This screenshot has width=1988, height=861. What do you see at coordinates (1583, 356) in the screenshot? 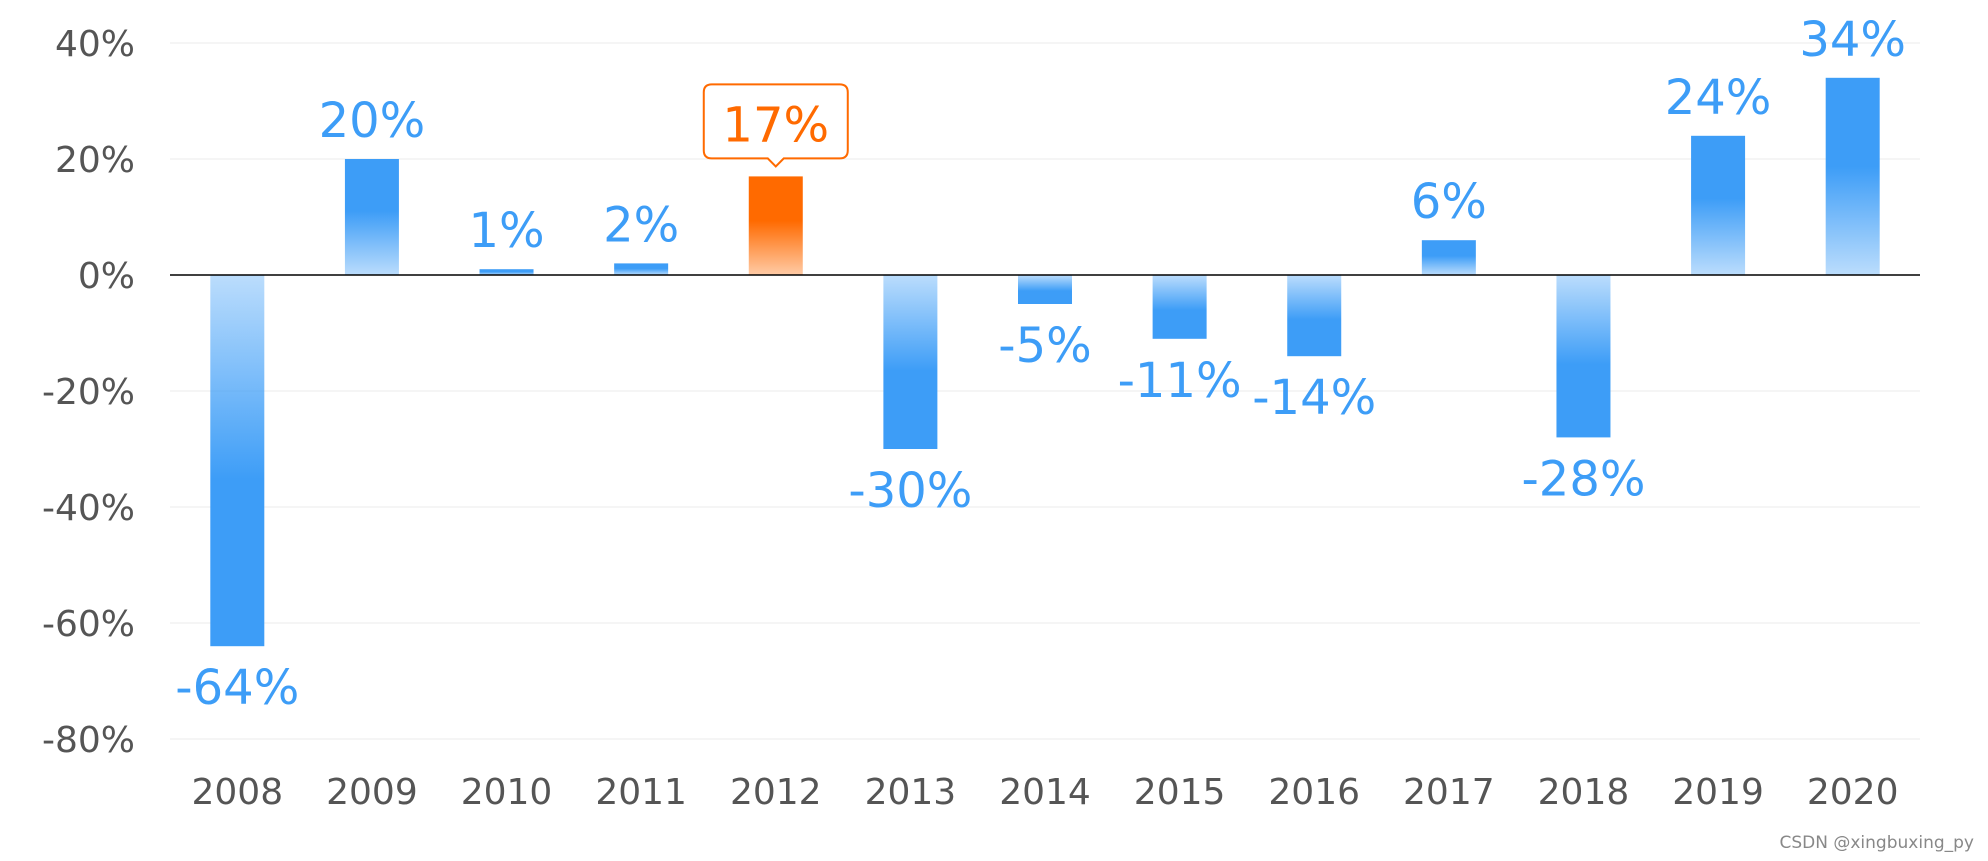
I see `bar-2018` at bounding box center [1583, 356].